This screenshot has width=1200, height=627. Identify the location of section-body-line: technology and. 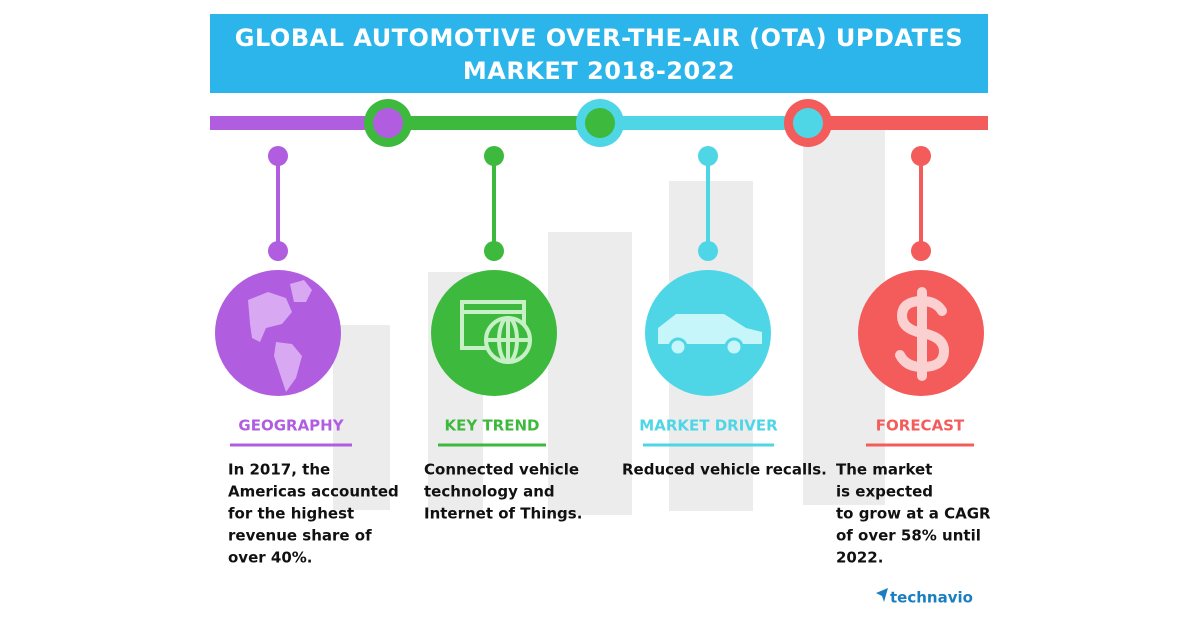
(489, 492).